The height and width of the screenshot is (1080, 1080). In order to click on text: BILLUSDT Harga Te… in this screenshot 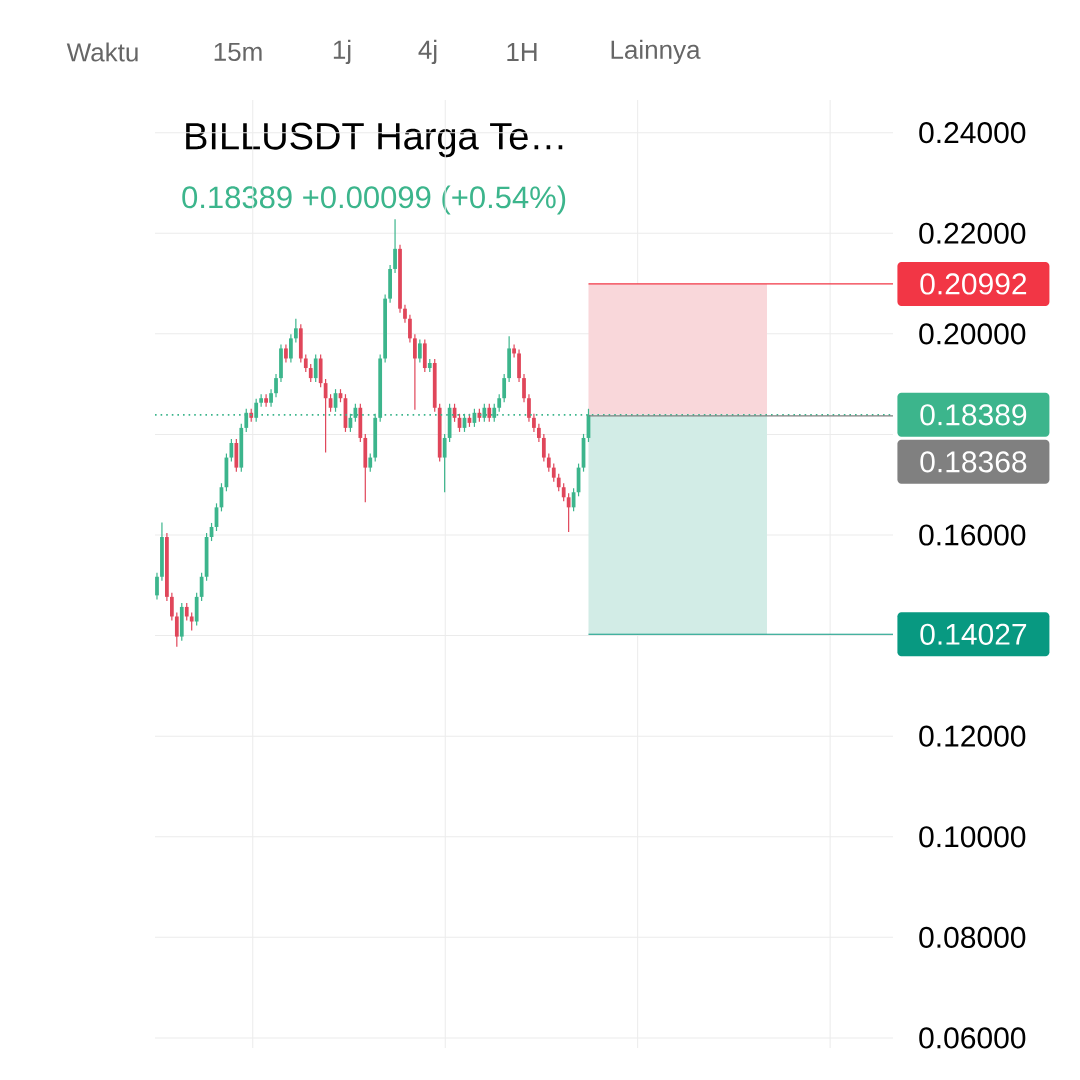, I will do `click(374, 140)`.